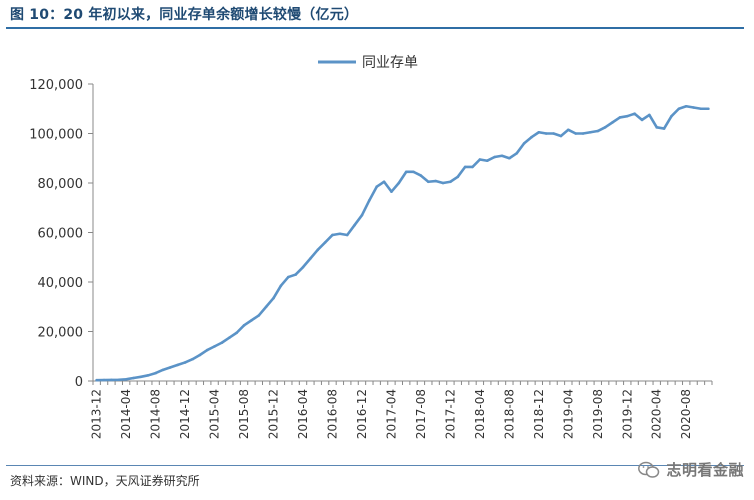 The height and width of the screenshot is (500, 754). Describe the element at coordinates (568, 414) in the screenshot. I see `x-tick-label: 2019-04` at that location.